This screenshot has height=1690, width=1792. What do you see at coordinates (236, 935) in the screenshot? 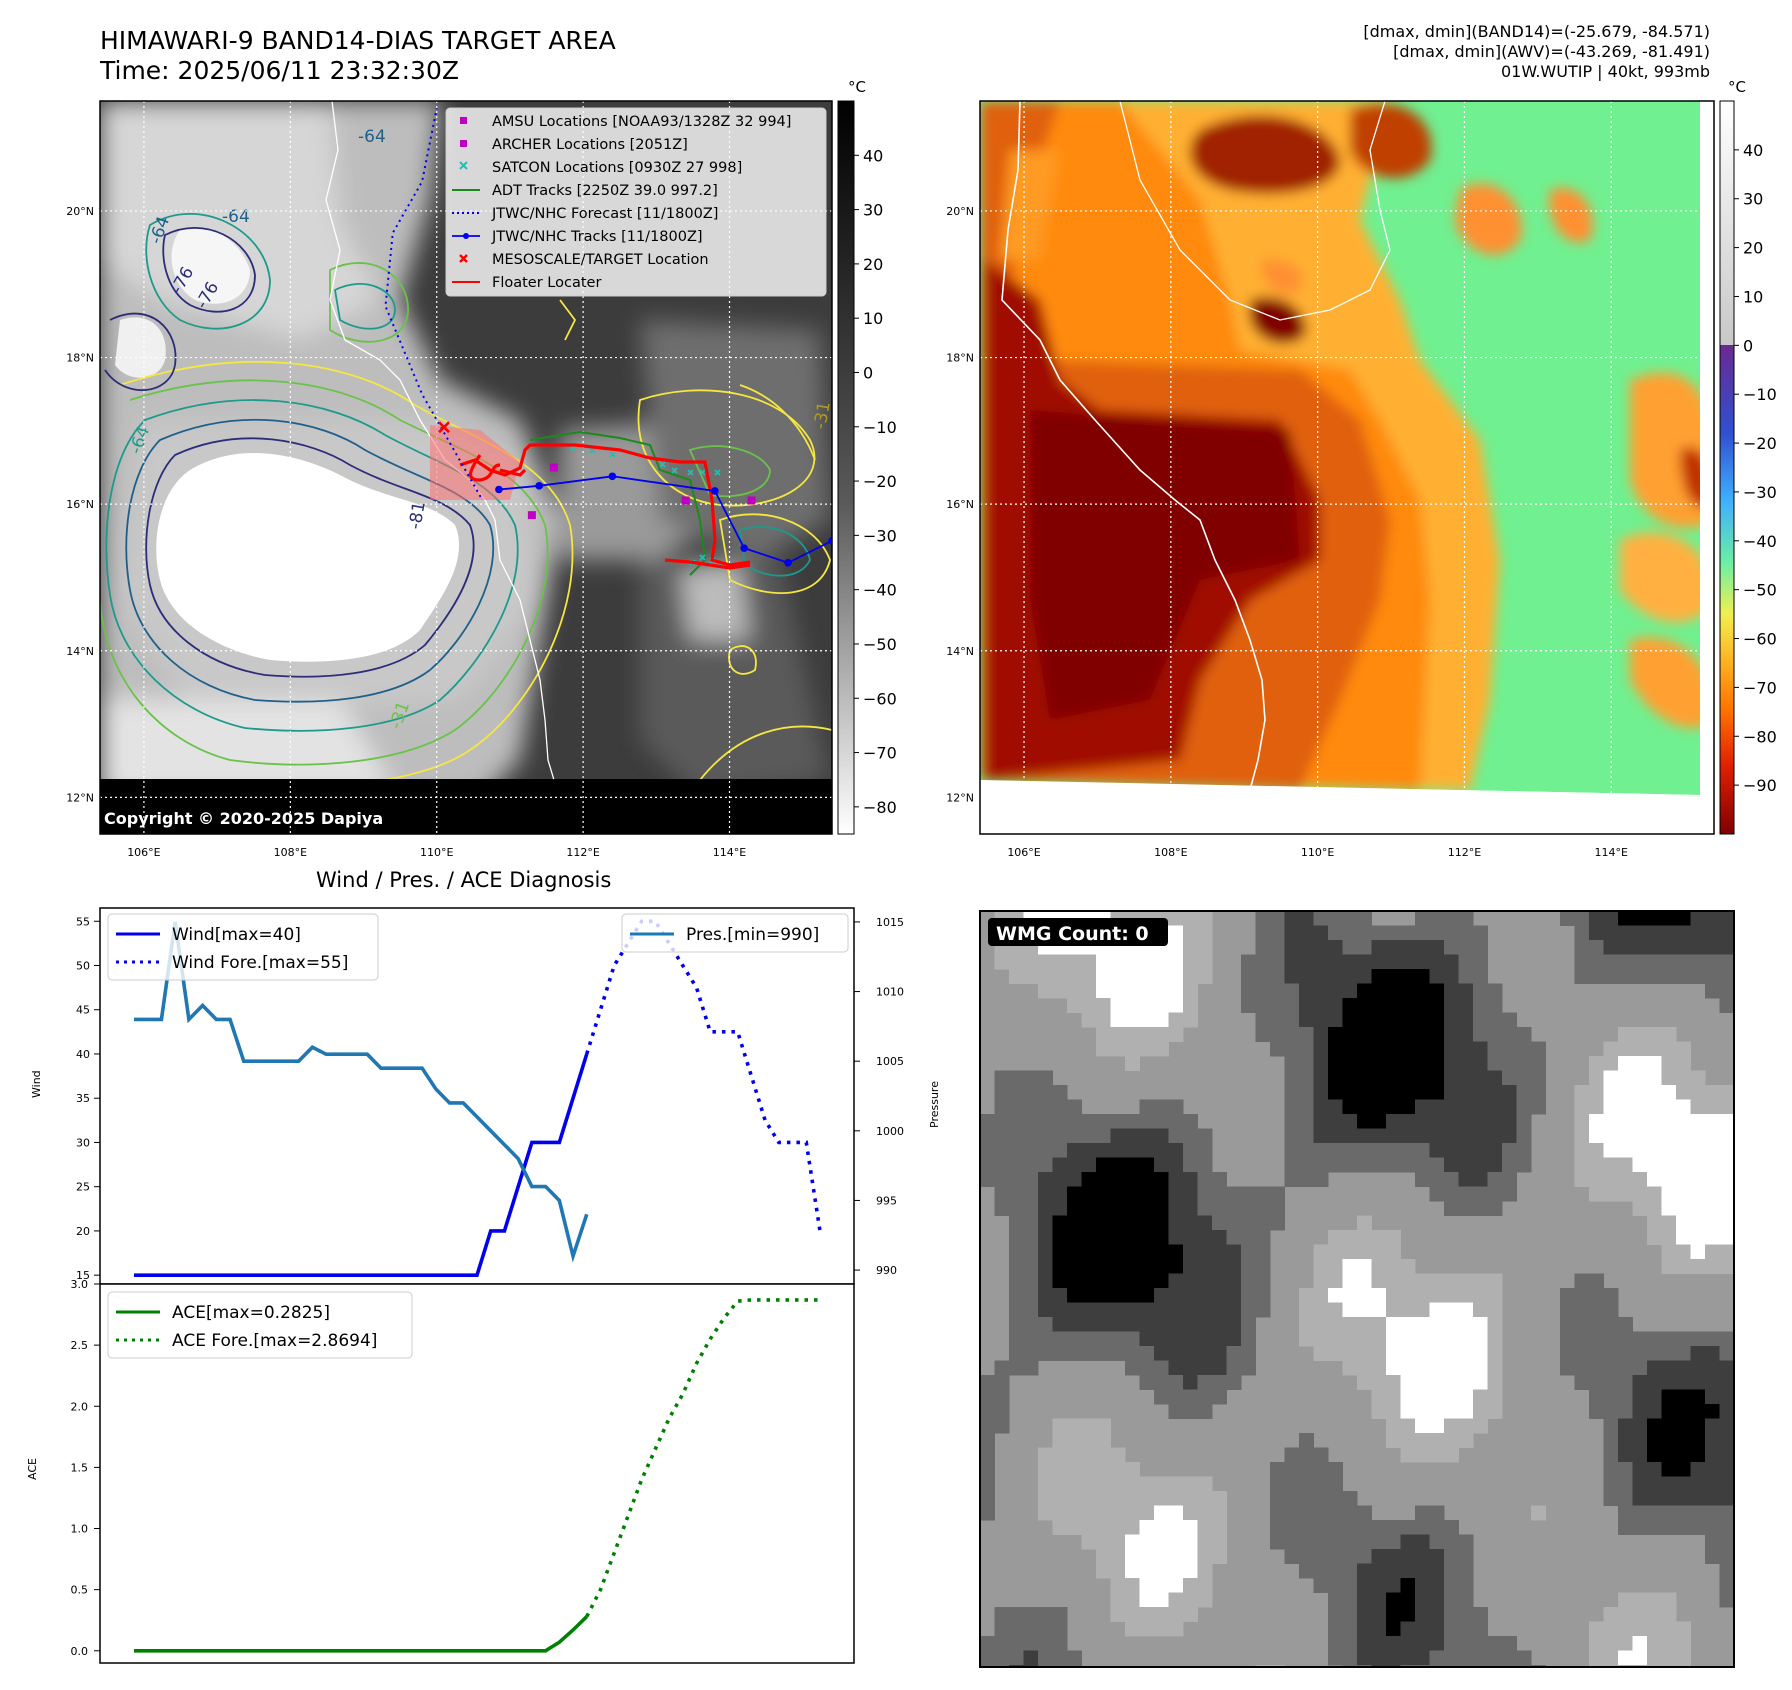
I see `legend-wind: Wind[max=40]` at bounding box center [236, 935].